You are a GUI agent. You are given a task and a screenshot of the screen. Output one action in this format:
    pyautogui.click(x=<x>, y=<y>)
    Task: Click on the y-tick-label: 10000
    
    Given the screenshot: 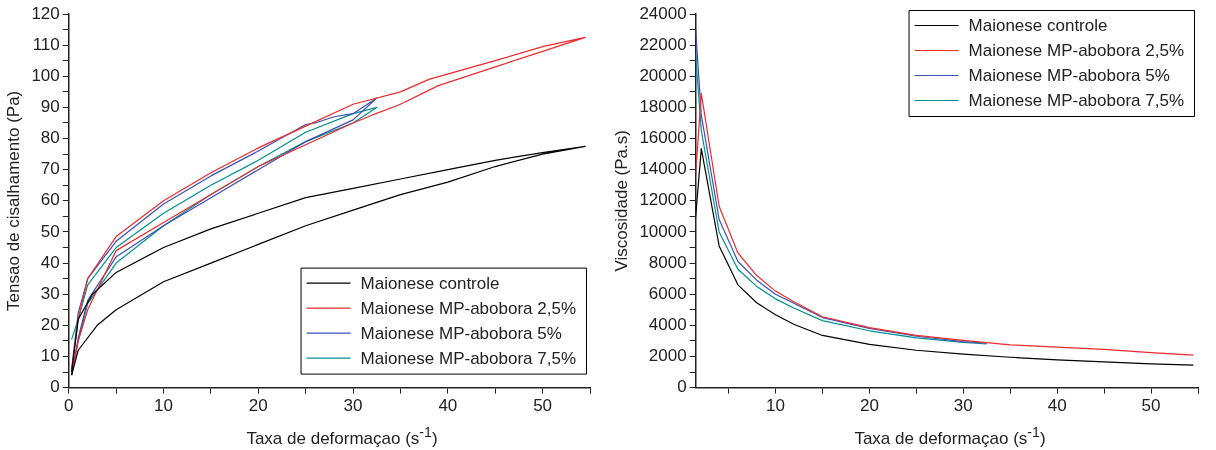 What is the action you would take?
    pyautogui.click(x=663, y=231)
    